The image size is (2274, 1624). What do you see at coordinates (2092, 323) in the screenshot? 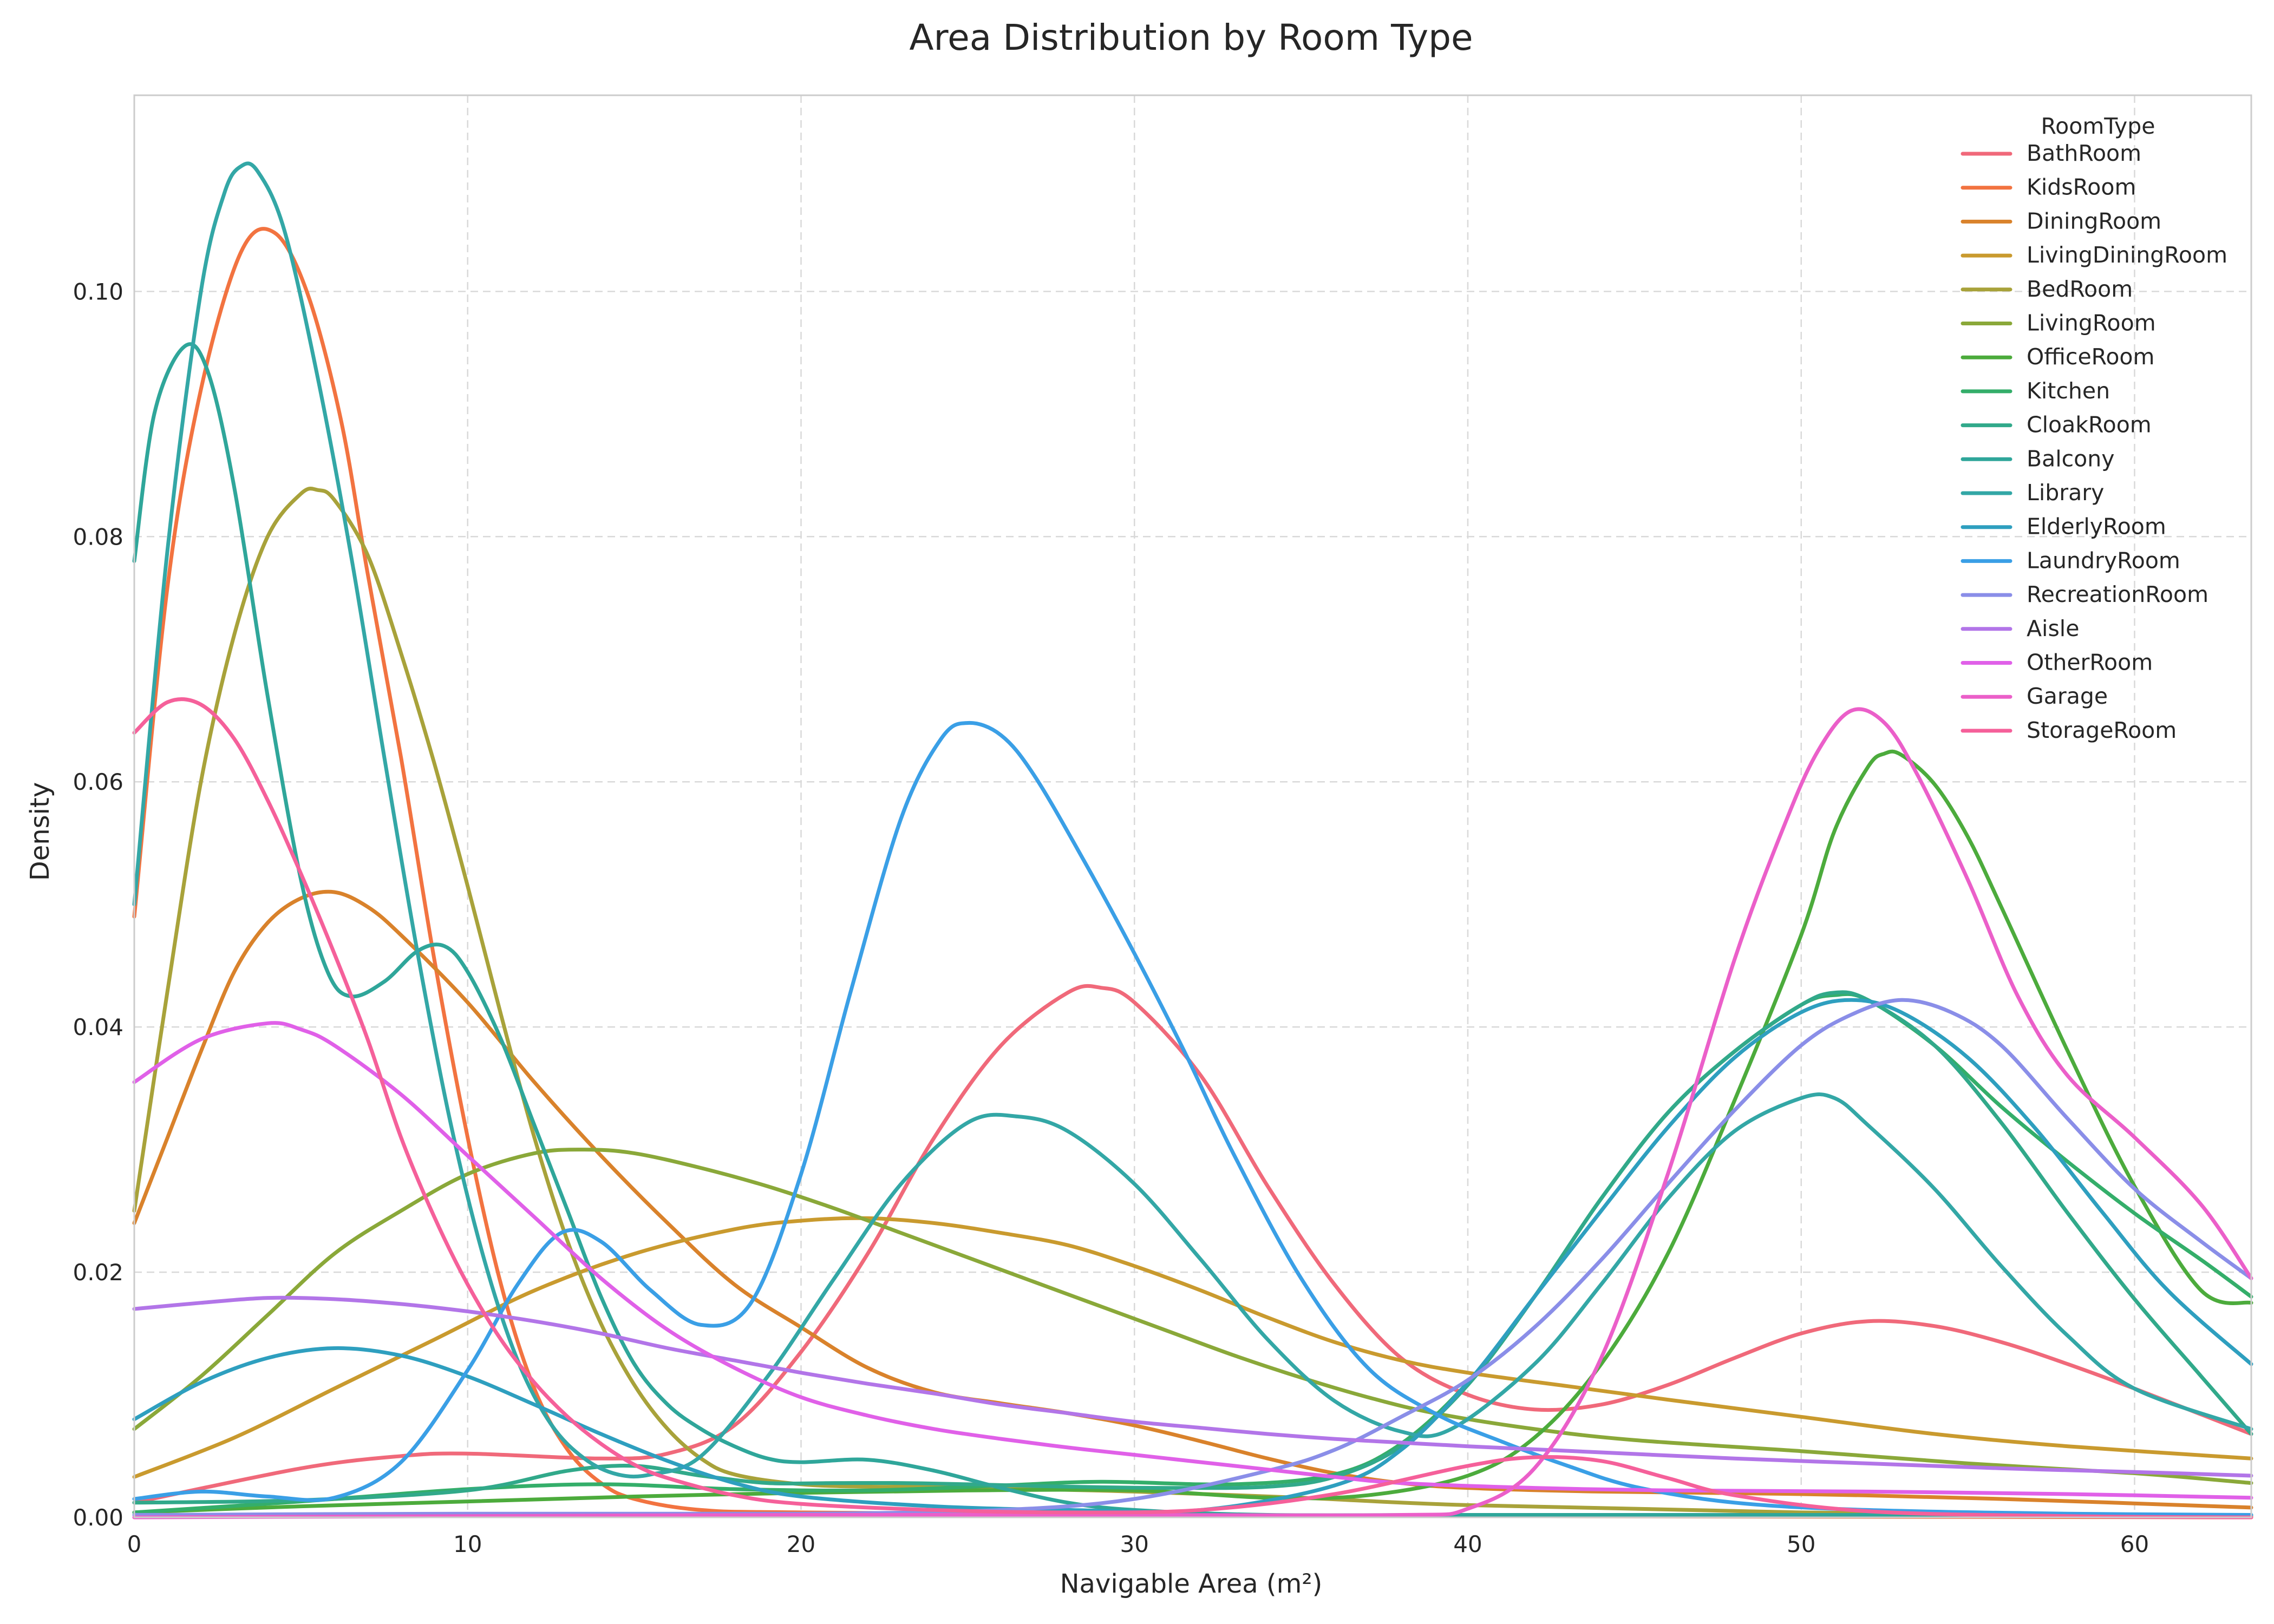
I see `legend-label-livingroom: LivingRoom` at bounding box center [2092, 323].